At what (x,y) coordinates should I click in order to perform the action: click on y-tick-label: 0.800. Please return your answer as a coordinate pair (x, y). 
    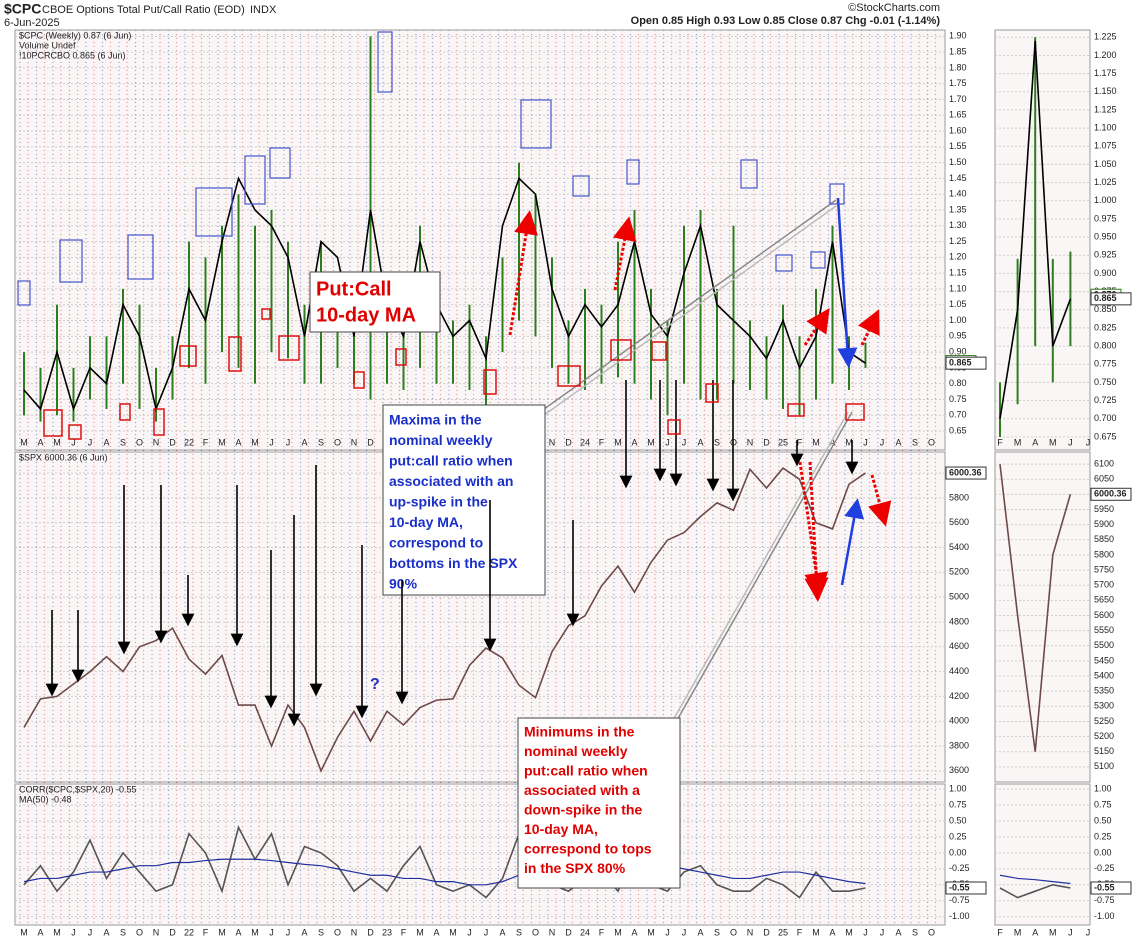
    Looking at the image, I should click on (1105, 345).